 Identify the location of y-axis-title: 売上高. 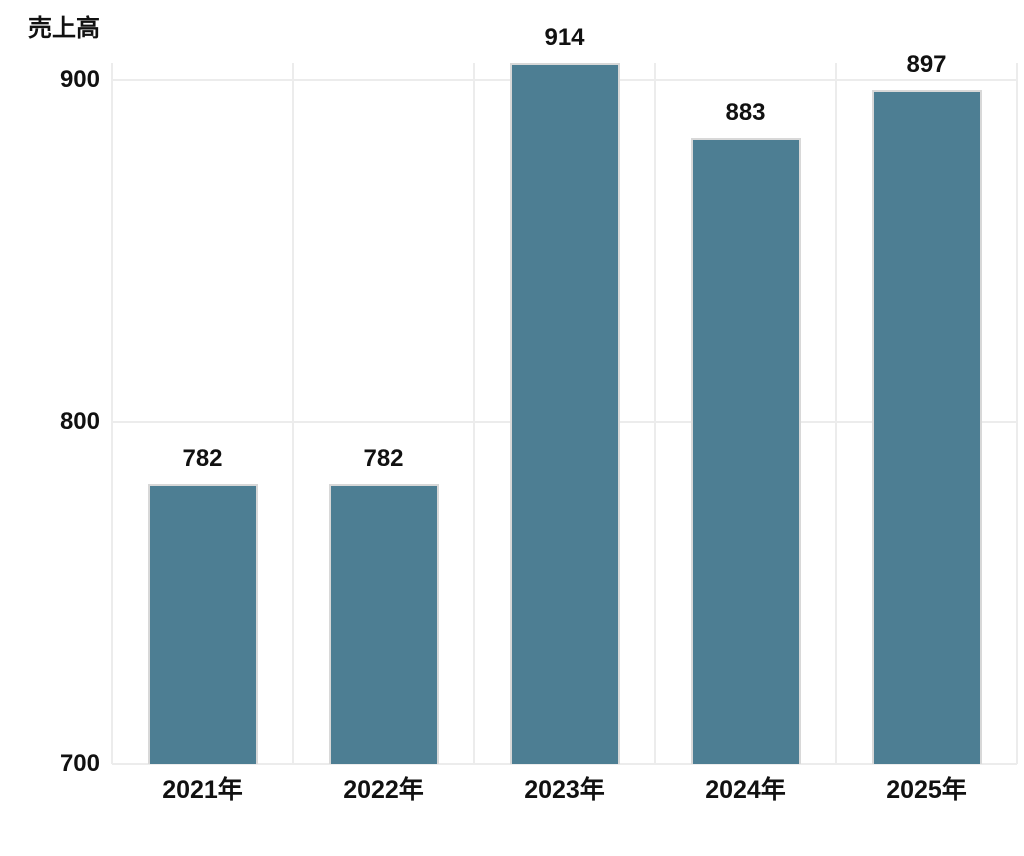
(64, 28).